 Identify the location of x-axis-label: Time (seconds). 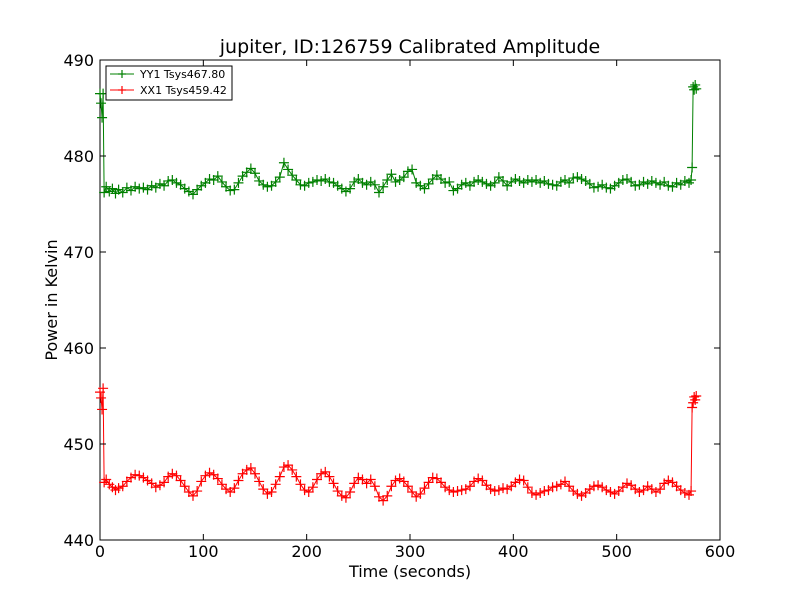
(409, 571).